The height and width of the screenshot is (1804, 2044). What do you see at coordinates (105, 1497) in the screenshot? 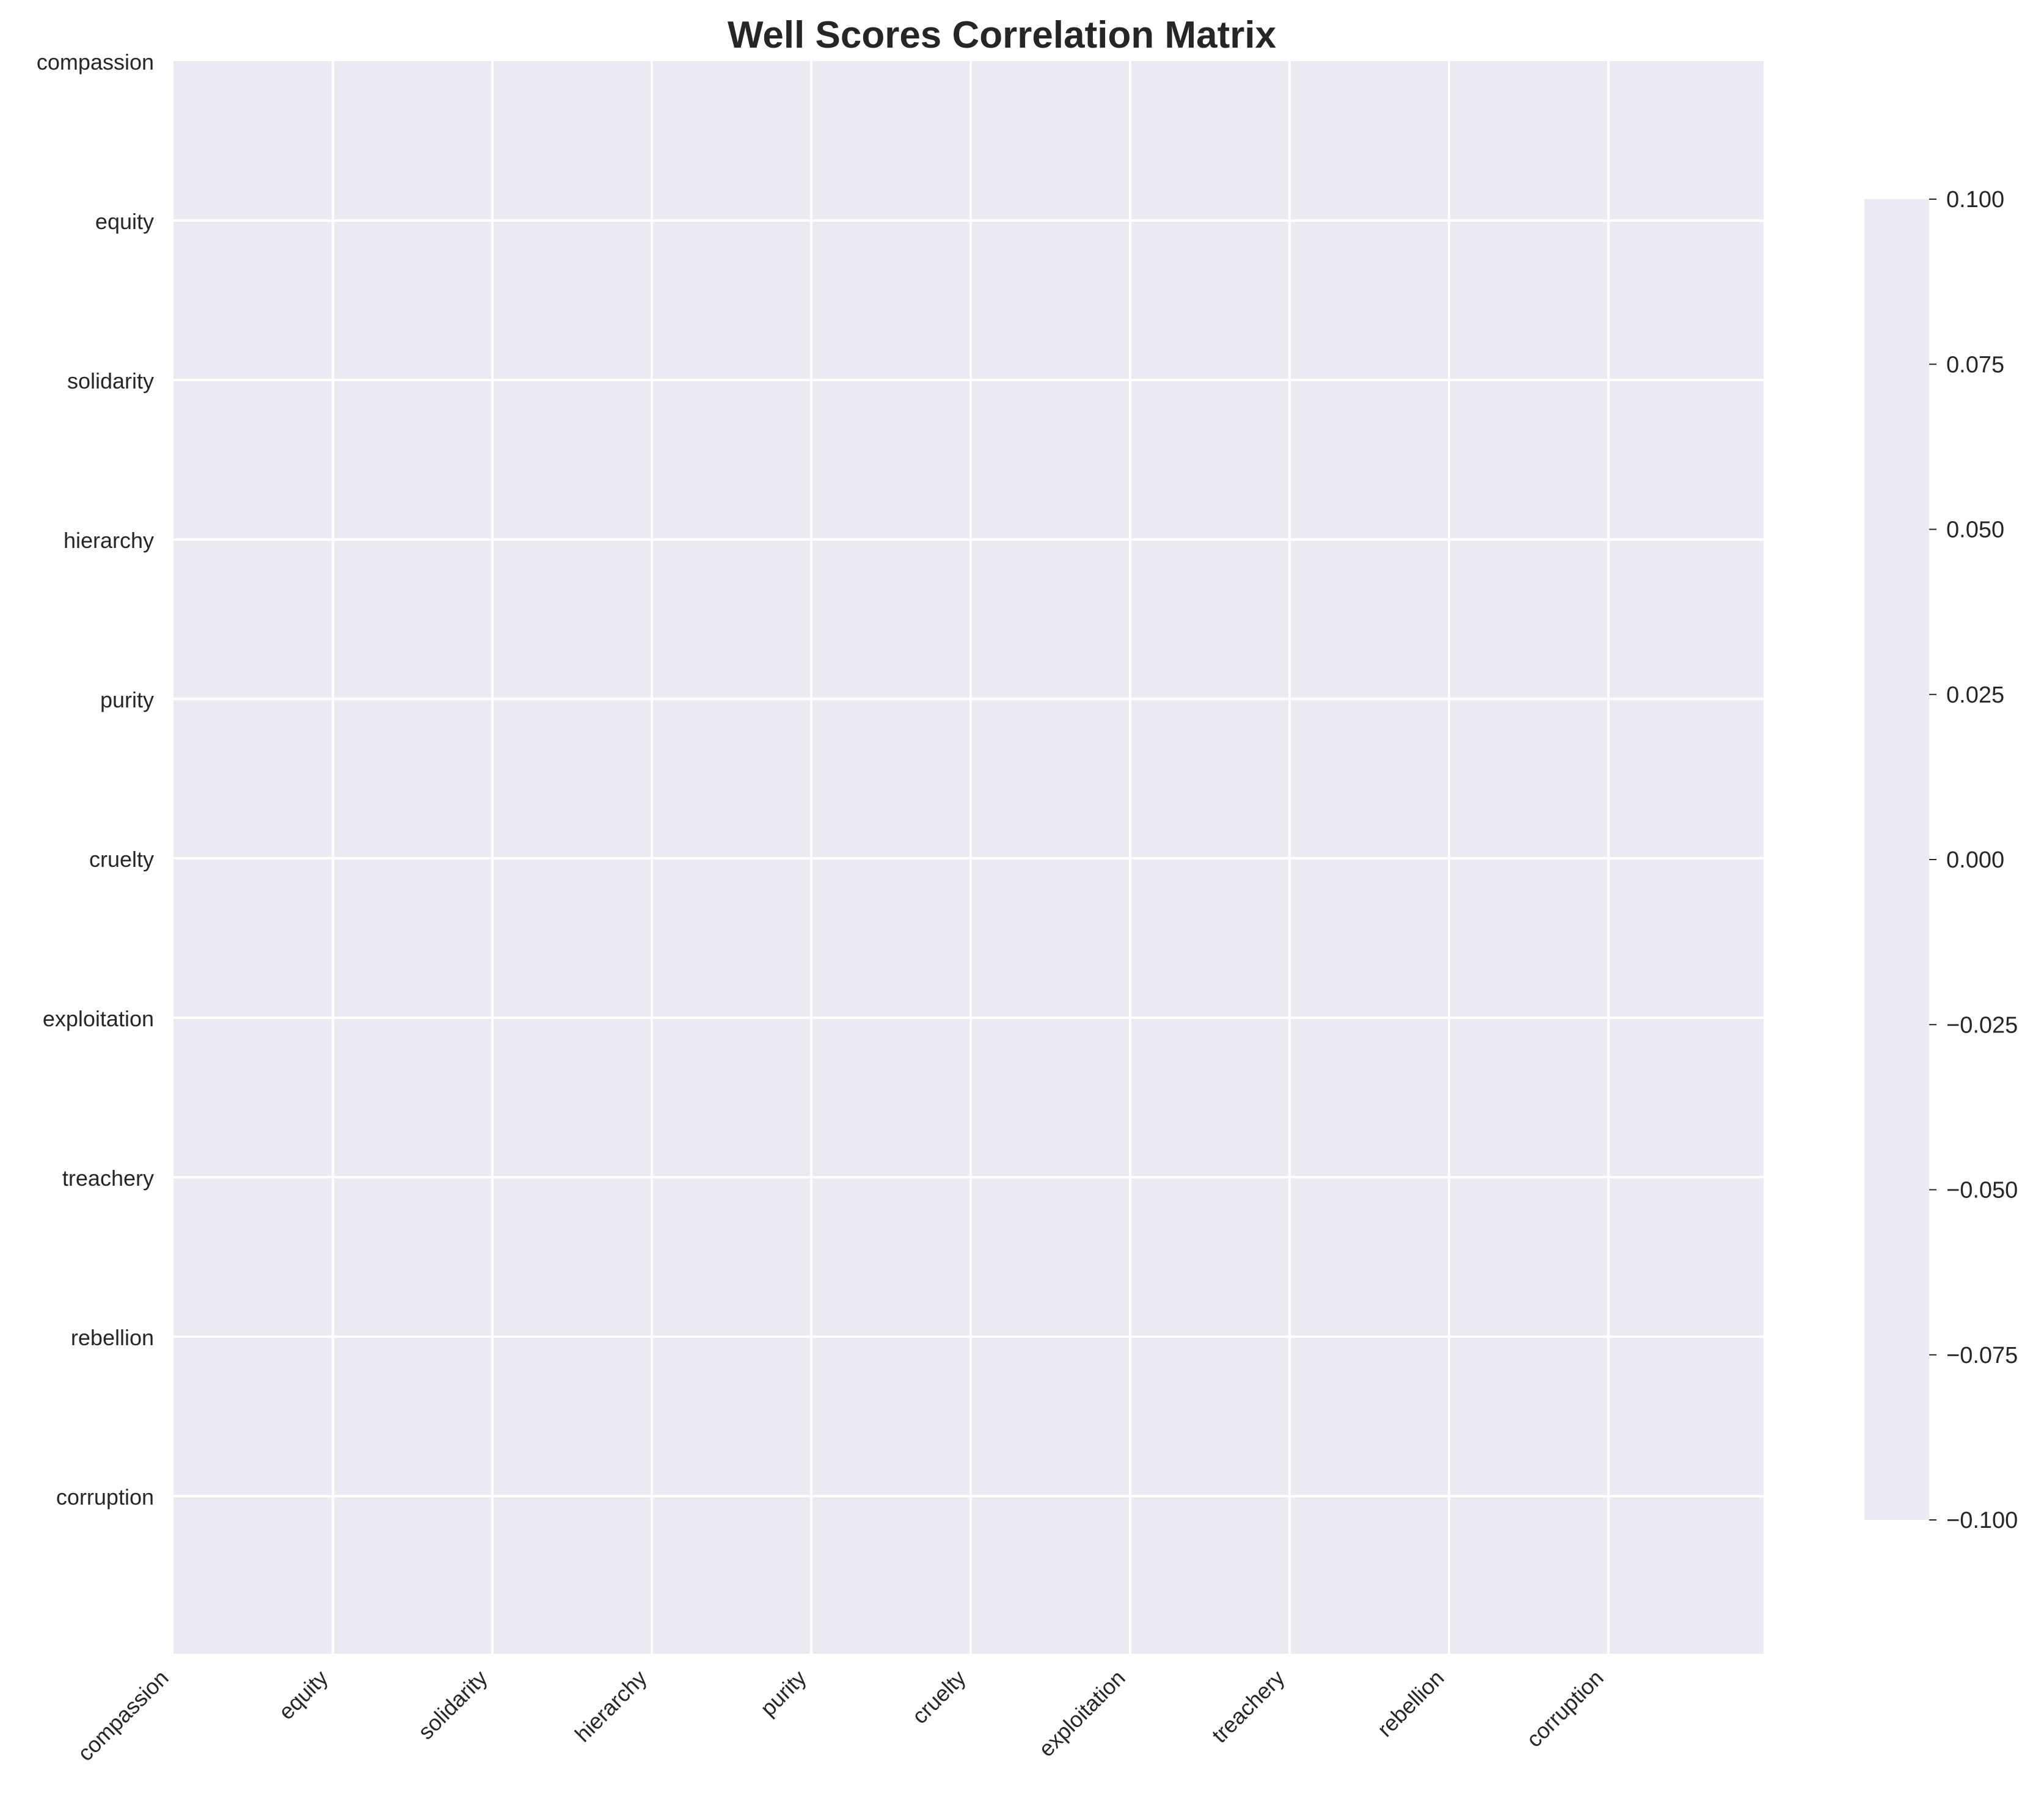
I see `y-tick-label: corruption` at bounding box center [105, 1497].